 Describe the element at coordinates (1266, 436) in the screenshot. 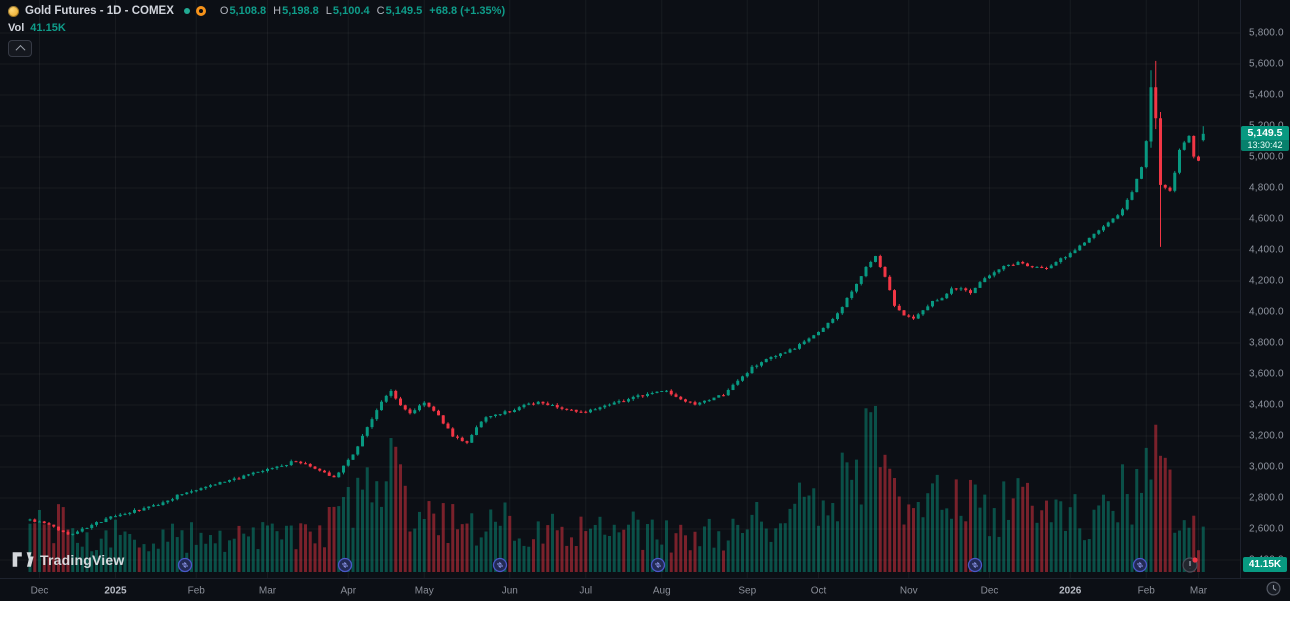

I see `price-axis-label: 3,200.0` at that location.